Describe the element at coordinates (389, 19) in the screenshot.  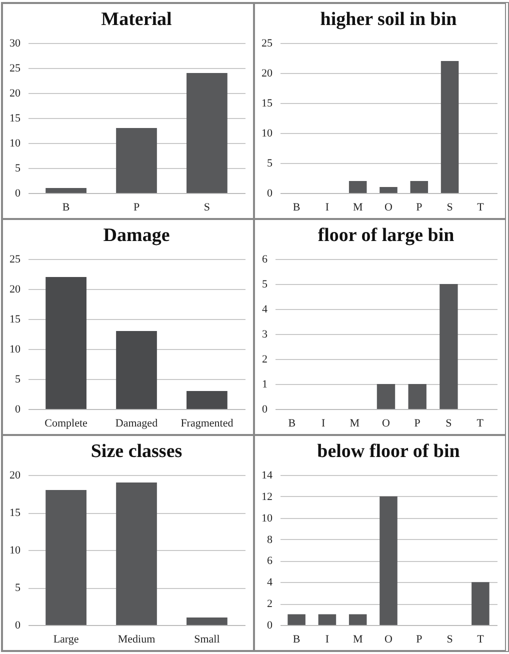
I see `chart-title: higher soil in bin` at that location.